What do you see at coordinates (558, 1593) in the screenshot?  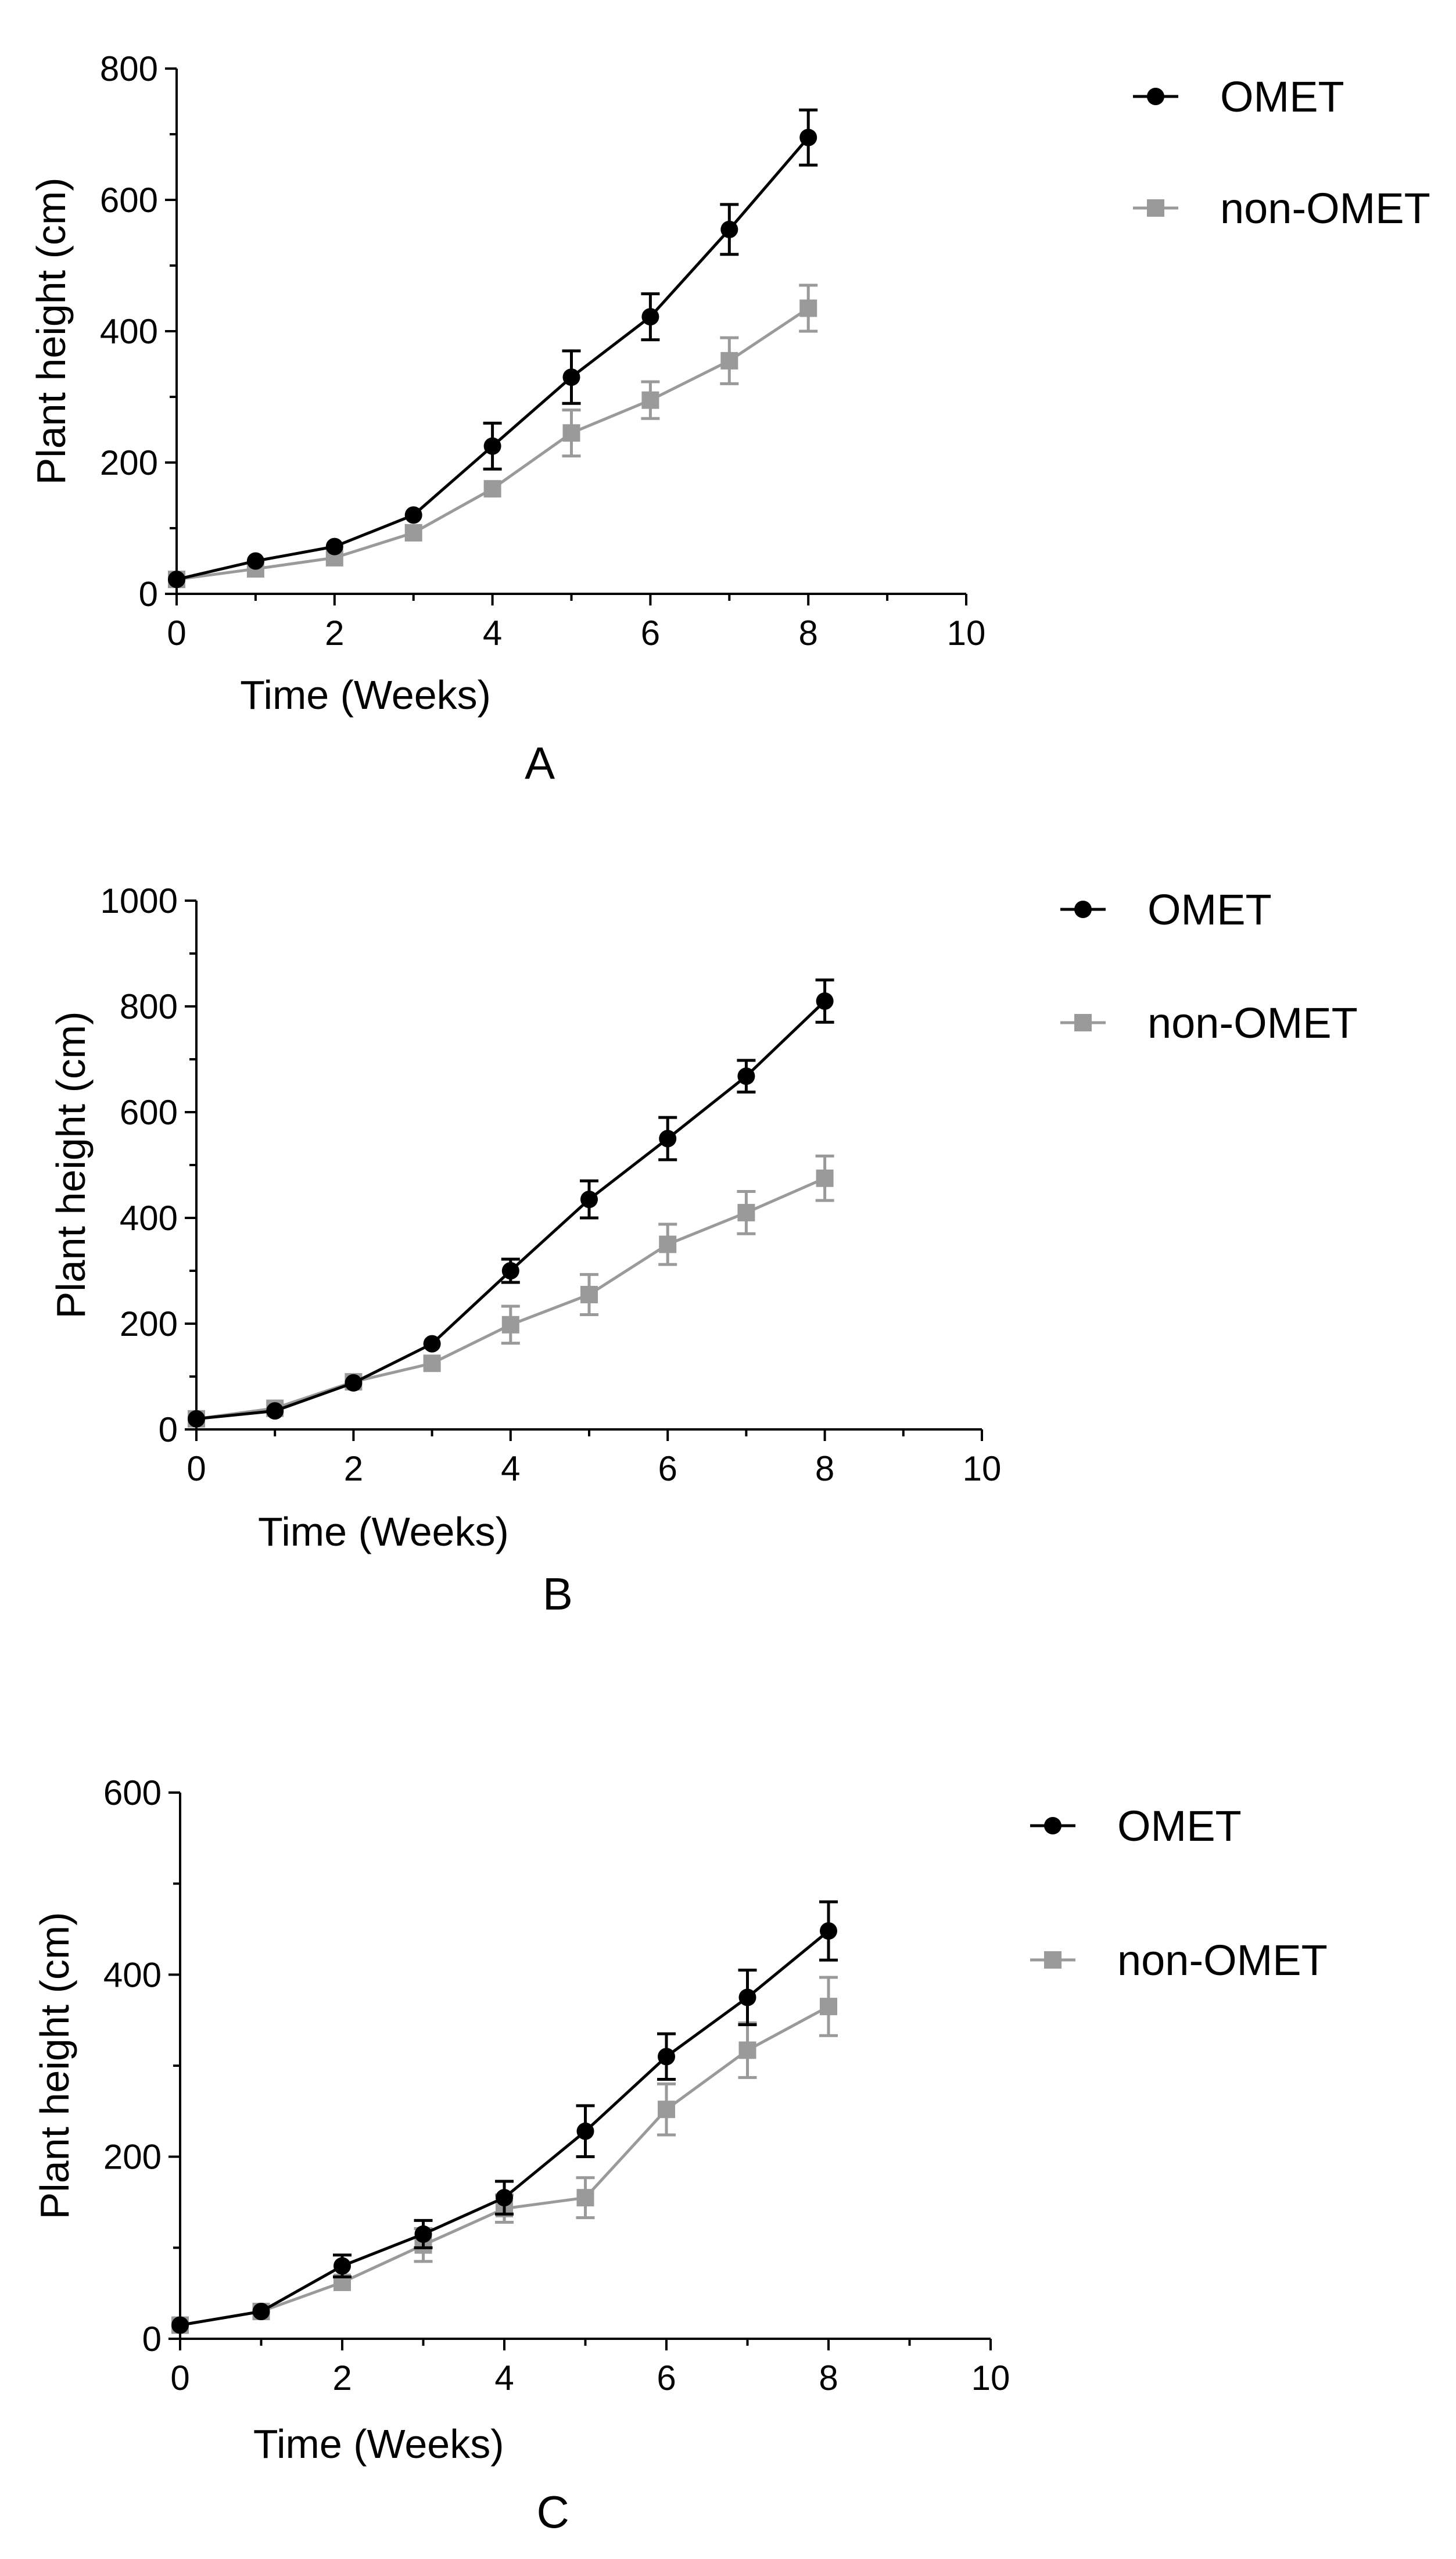 I see `panel-label: B` at bounding box center [558, 1593].